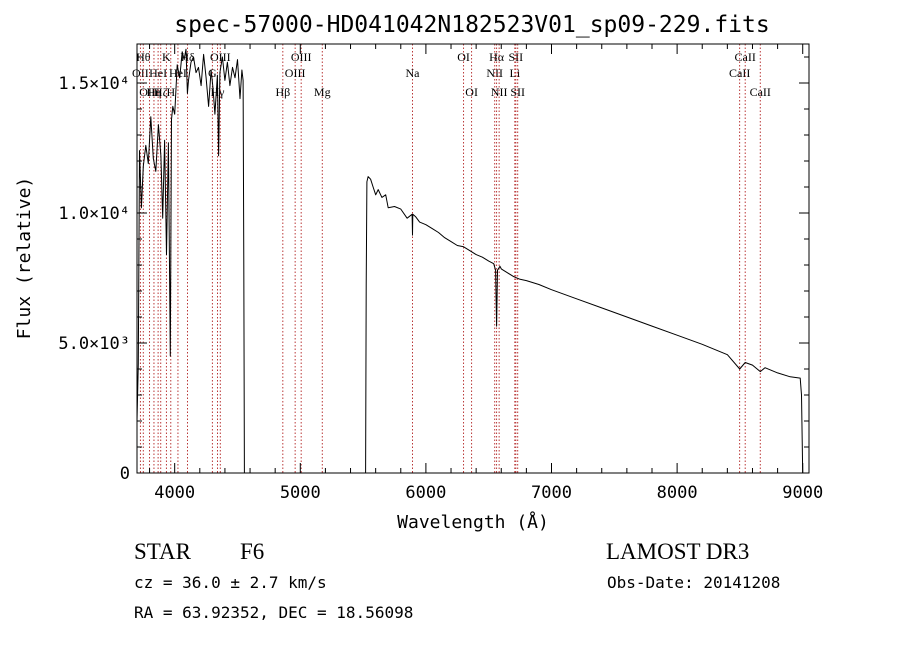 The width and height of the screenshot is (900, 649). What do you see at coordinates (24, 258) in the screenshot?
I see `y-axis-label: Flux (relative)` at bounding box center [24, 258].